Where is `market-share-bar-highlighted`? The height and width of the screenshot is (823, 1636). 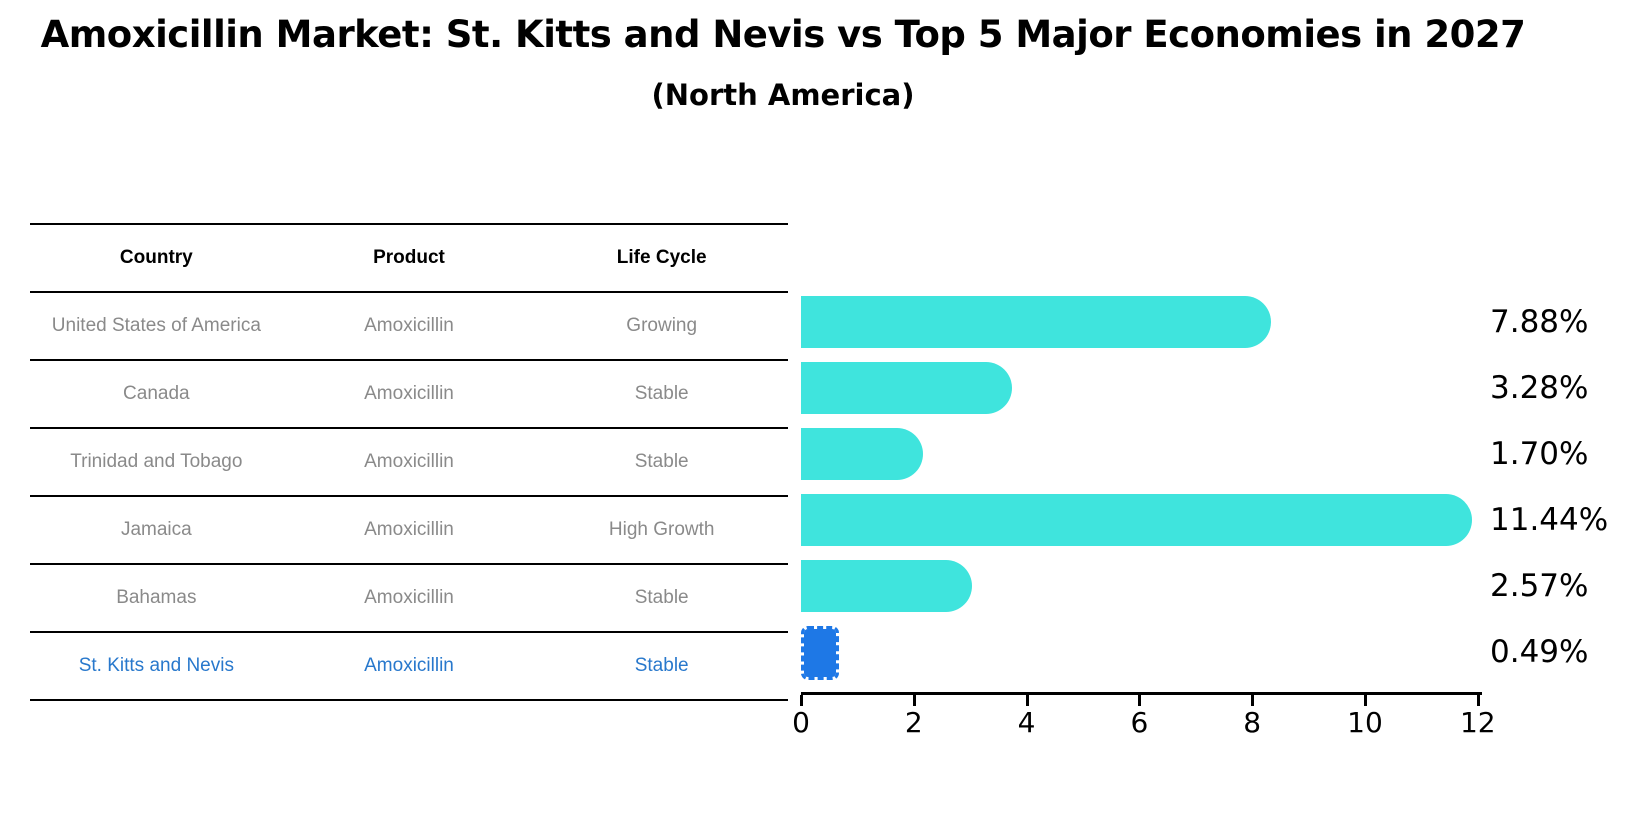 market-share-bar-highlighted is located at coordinates (820, 653).